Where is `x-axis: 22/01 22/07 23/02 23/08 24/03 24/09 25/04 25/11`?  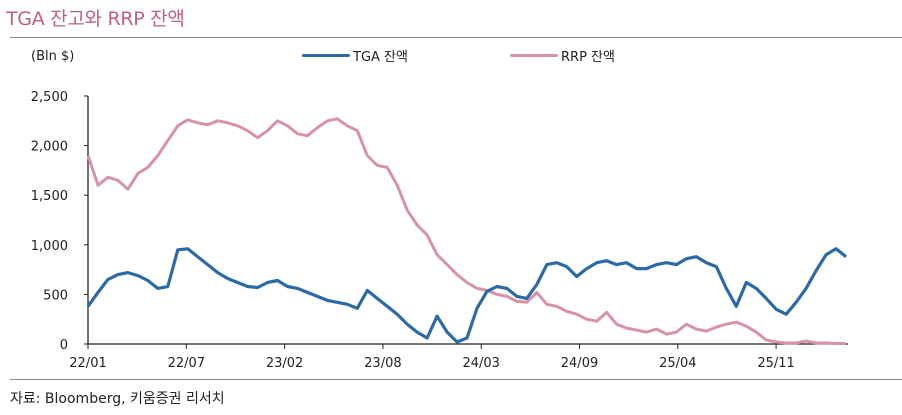
x-axis: 22/01 22/07 23/02 23/08 24/03 24/09 25/04 25/11 is located at coordinates (458, 357).